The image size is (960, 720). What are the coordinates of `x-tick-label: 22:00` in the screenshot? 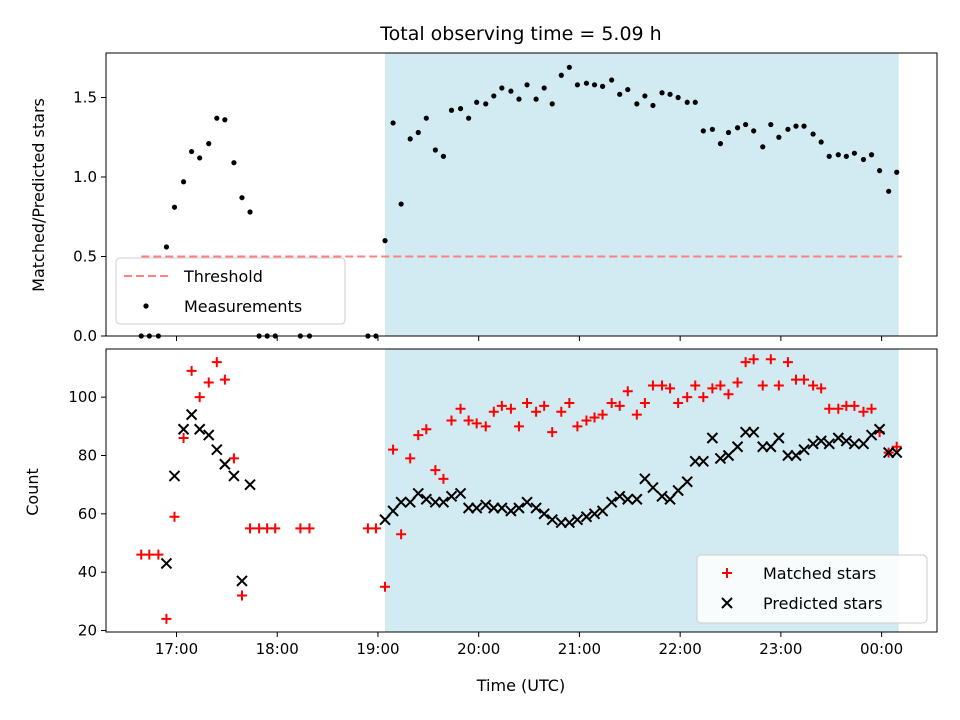 It's located at (680, 649).